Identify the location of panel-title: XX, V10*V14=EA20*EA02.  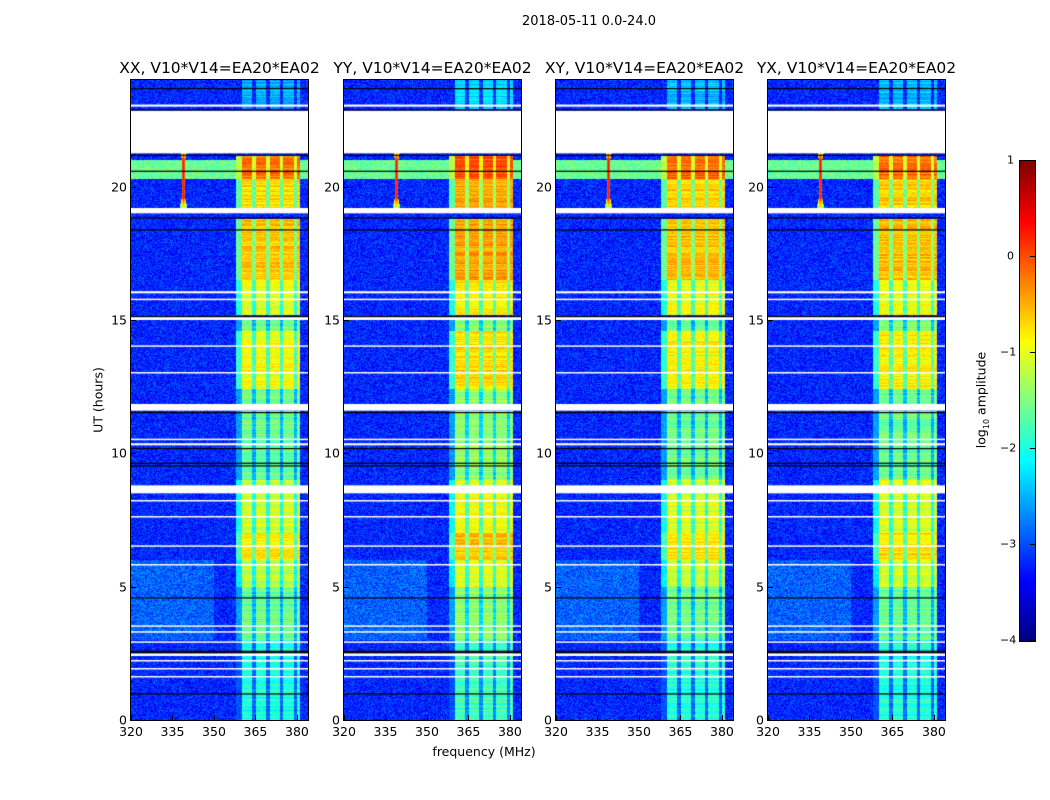
(219, 68).